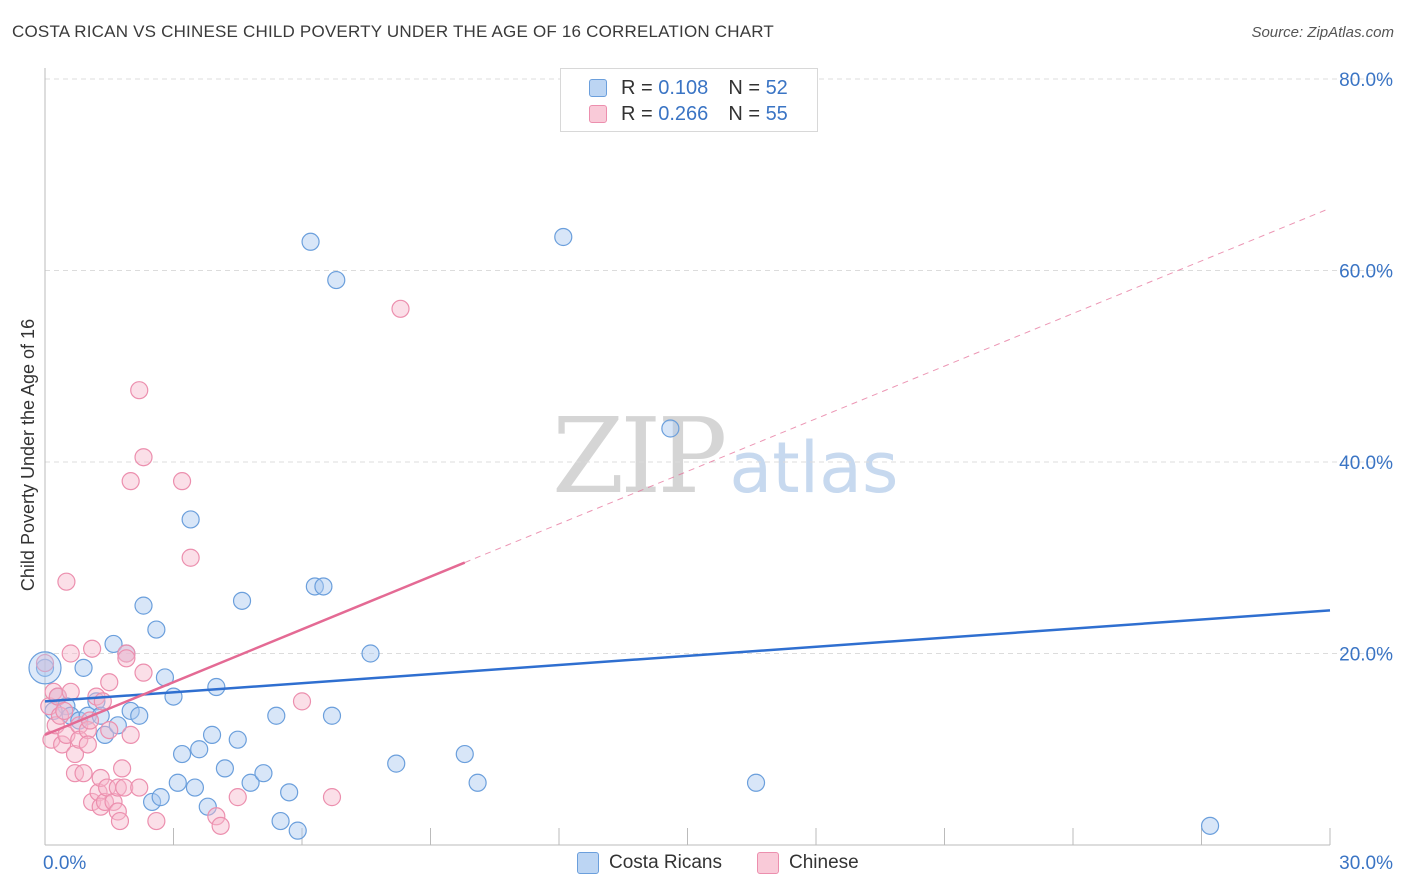 The width and height of the screenshot is (1406, 892). What do you see at coordinates (814, 468) in the screenshot?
I see `watermark-atlas: atlas` at bounding box center [814, 468].